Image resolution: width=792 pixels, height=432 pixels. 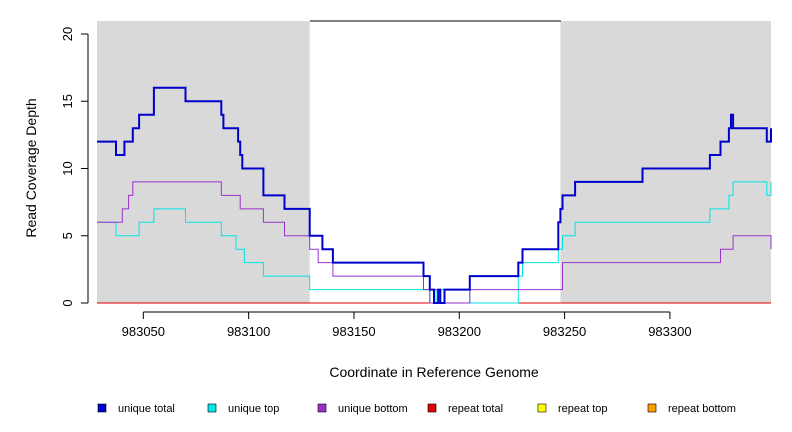 What do you see at coordinates (652, 408) in the screenshot?
I see `legend-swatch-repeat-bottom` at bounding box center [652, 408].